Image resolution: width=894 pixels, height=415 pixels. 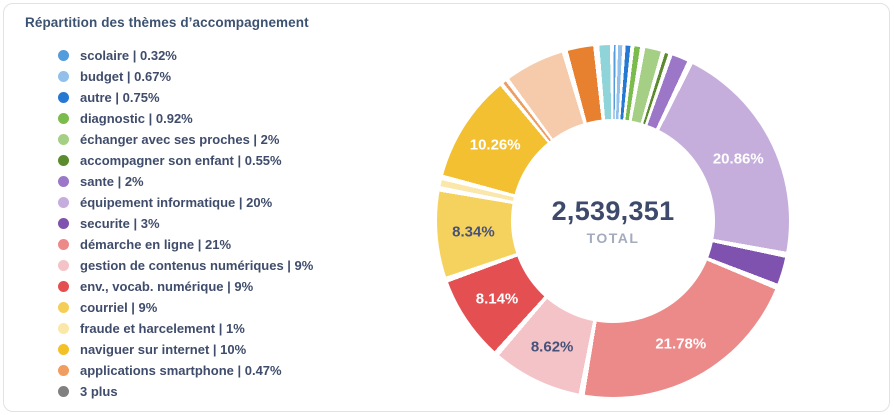 I want to click on legend-item-label: naviguer sur internet | 10%, so click(x=163, y=349).